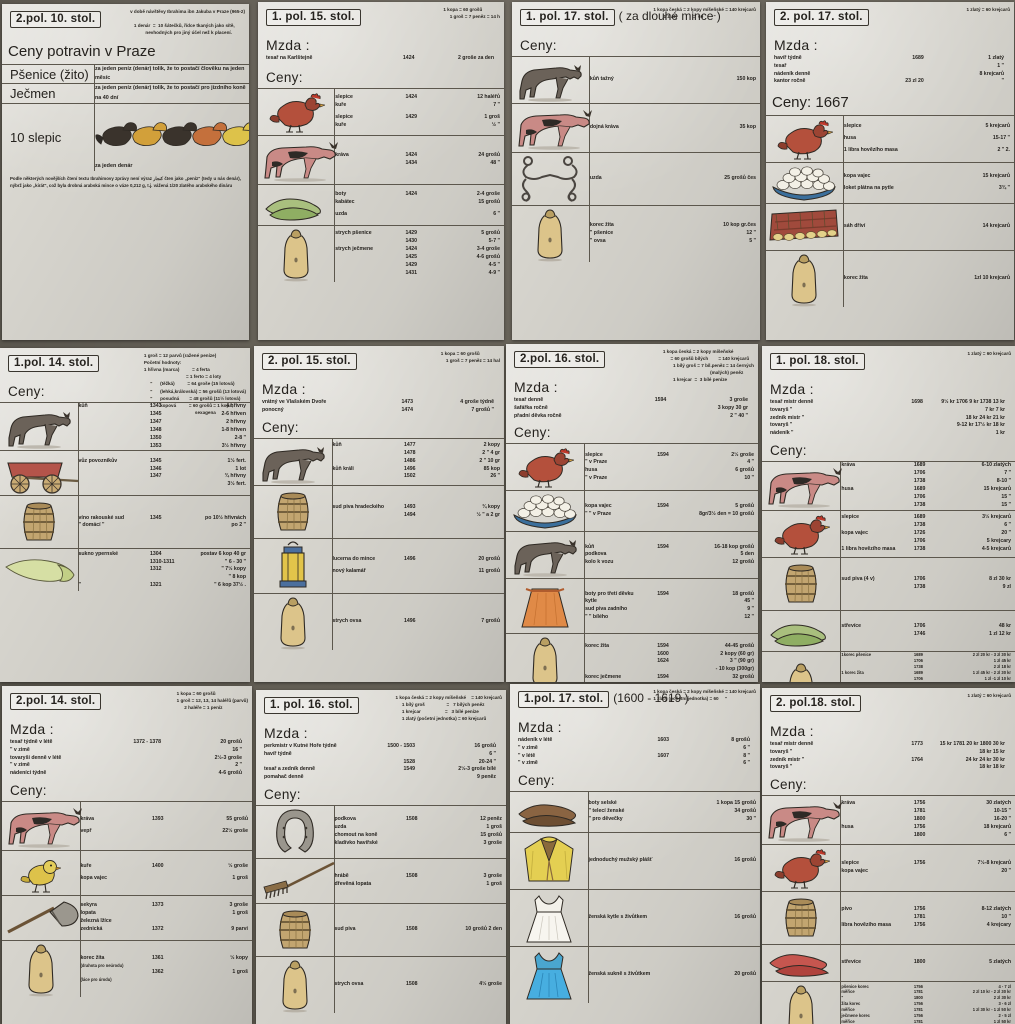 The image size is (1015, 1024). I want to click on wage-year: 1474, so click(407, 409).